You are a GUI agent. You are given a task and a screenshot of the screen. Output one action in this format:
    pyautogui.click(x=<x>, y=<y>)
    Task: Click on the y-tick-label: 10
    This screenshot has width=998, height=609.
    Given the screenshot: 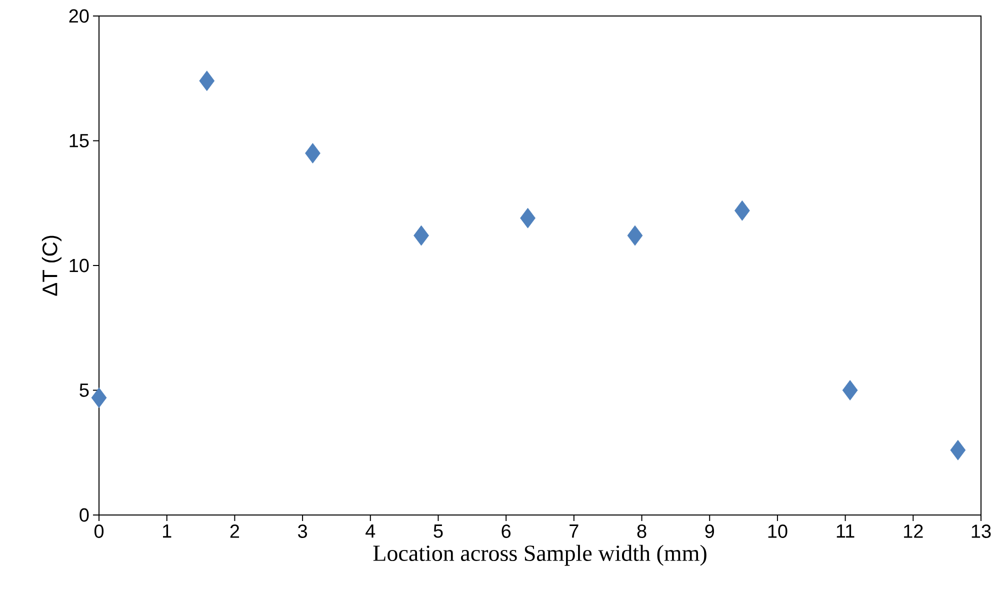 What is the action you would take?
    pyautogui.click(x=79, y=265)
    